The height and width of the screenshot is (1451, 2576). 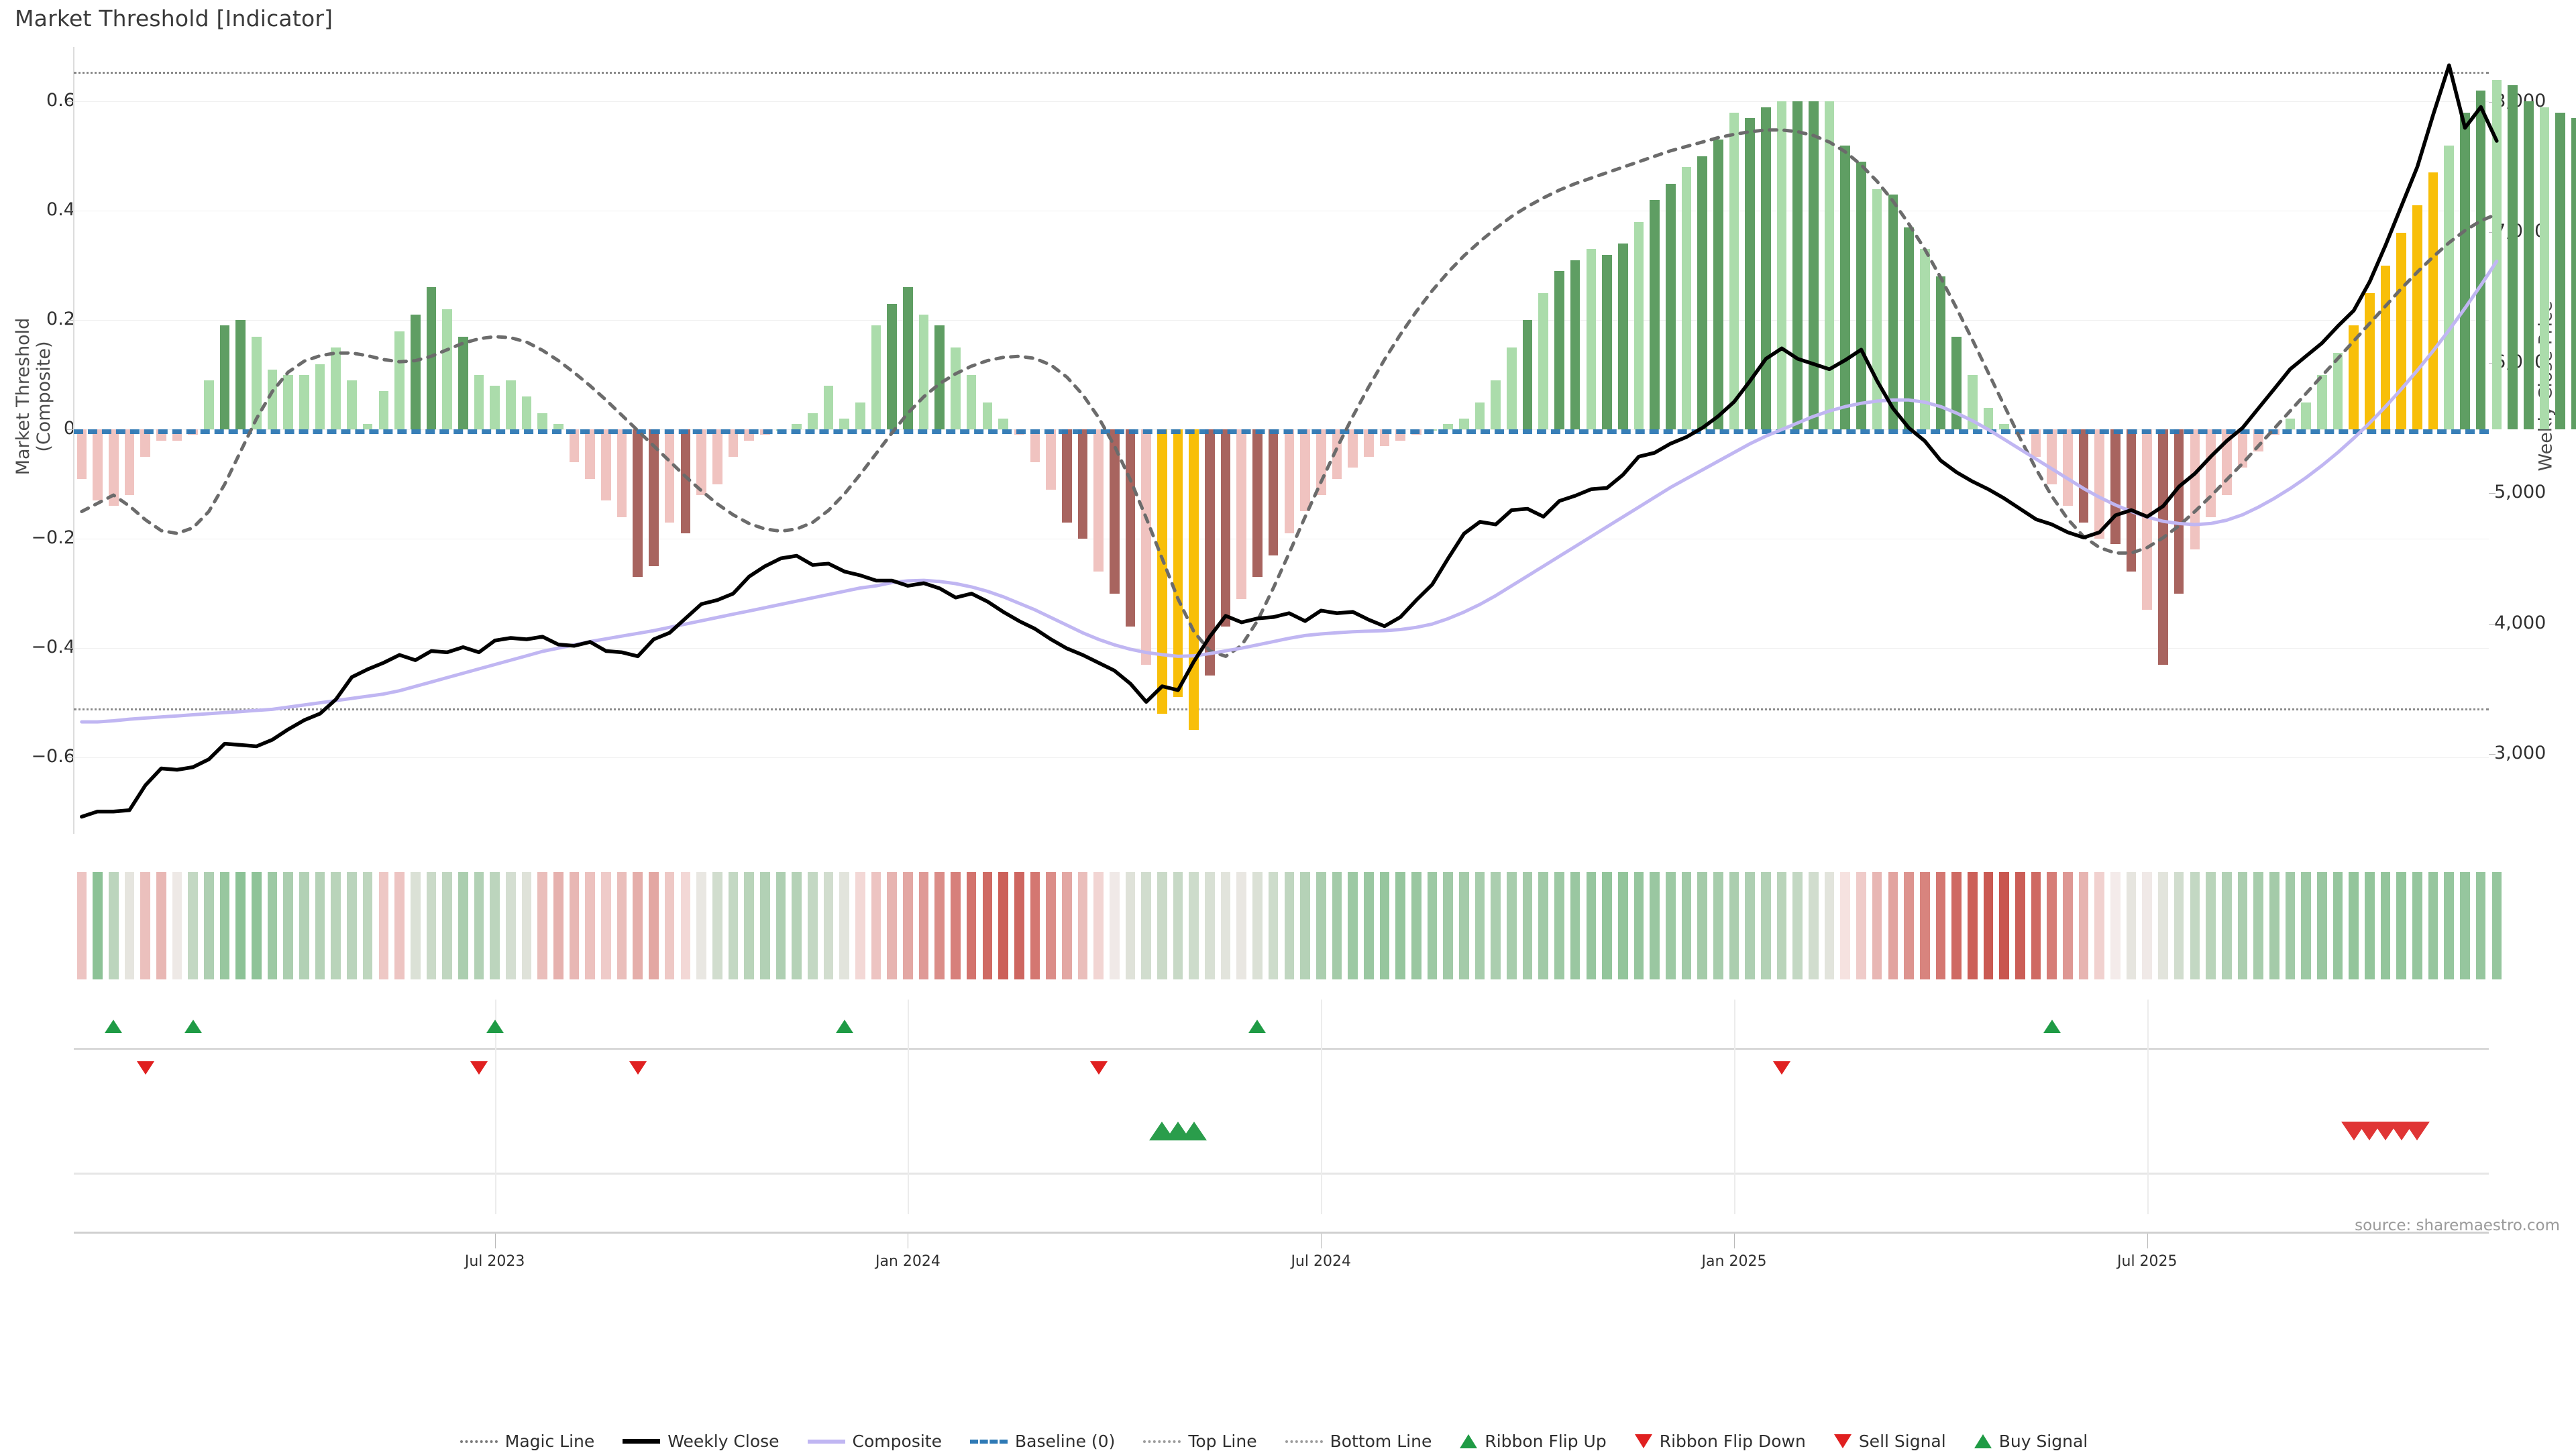 I want to click on y-tick-mark-right, so click(x=2492, y=624).